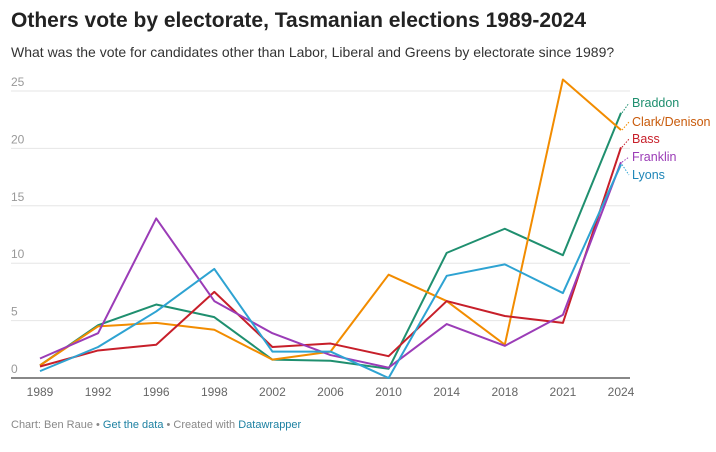 This screenshot has width=716, height=452. What do you see at coordinates (40, 392) in the screenshot?
I see `x-tick-label: 1989` at bounding box center [40, 392].